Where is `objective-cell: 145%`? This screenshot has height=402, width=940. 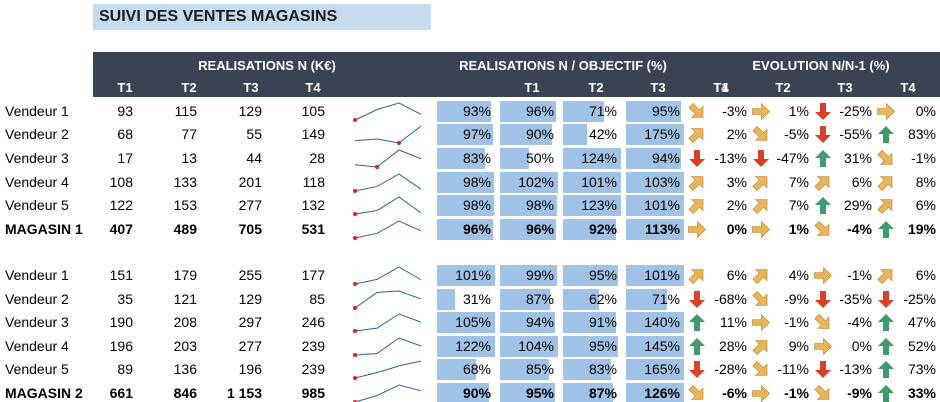
objective-cell: 145% is located at coordinates (655, 346).